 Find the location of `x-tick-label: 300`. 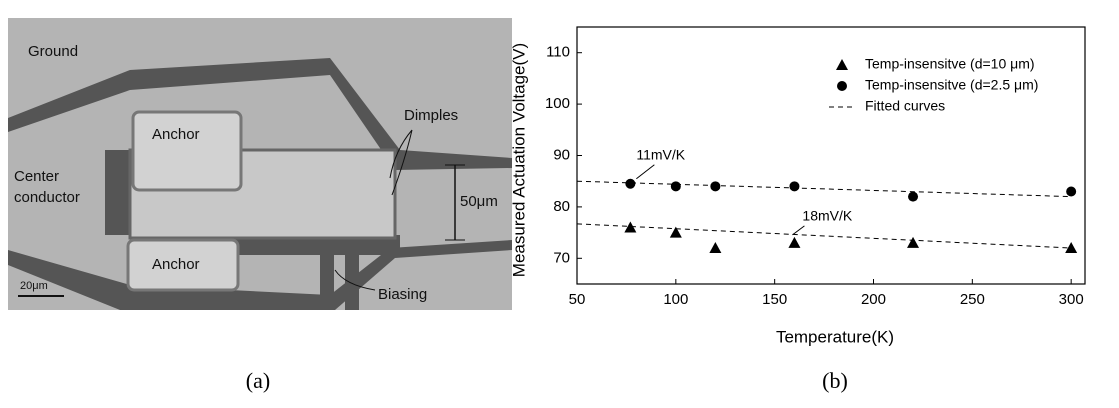

x-tick-label: 300 is located at coordinates (1071, 299).